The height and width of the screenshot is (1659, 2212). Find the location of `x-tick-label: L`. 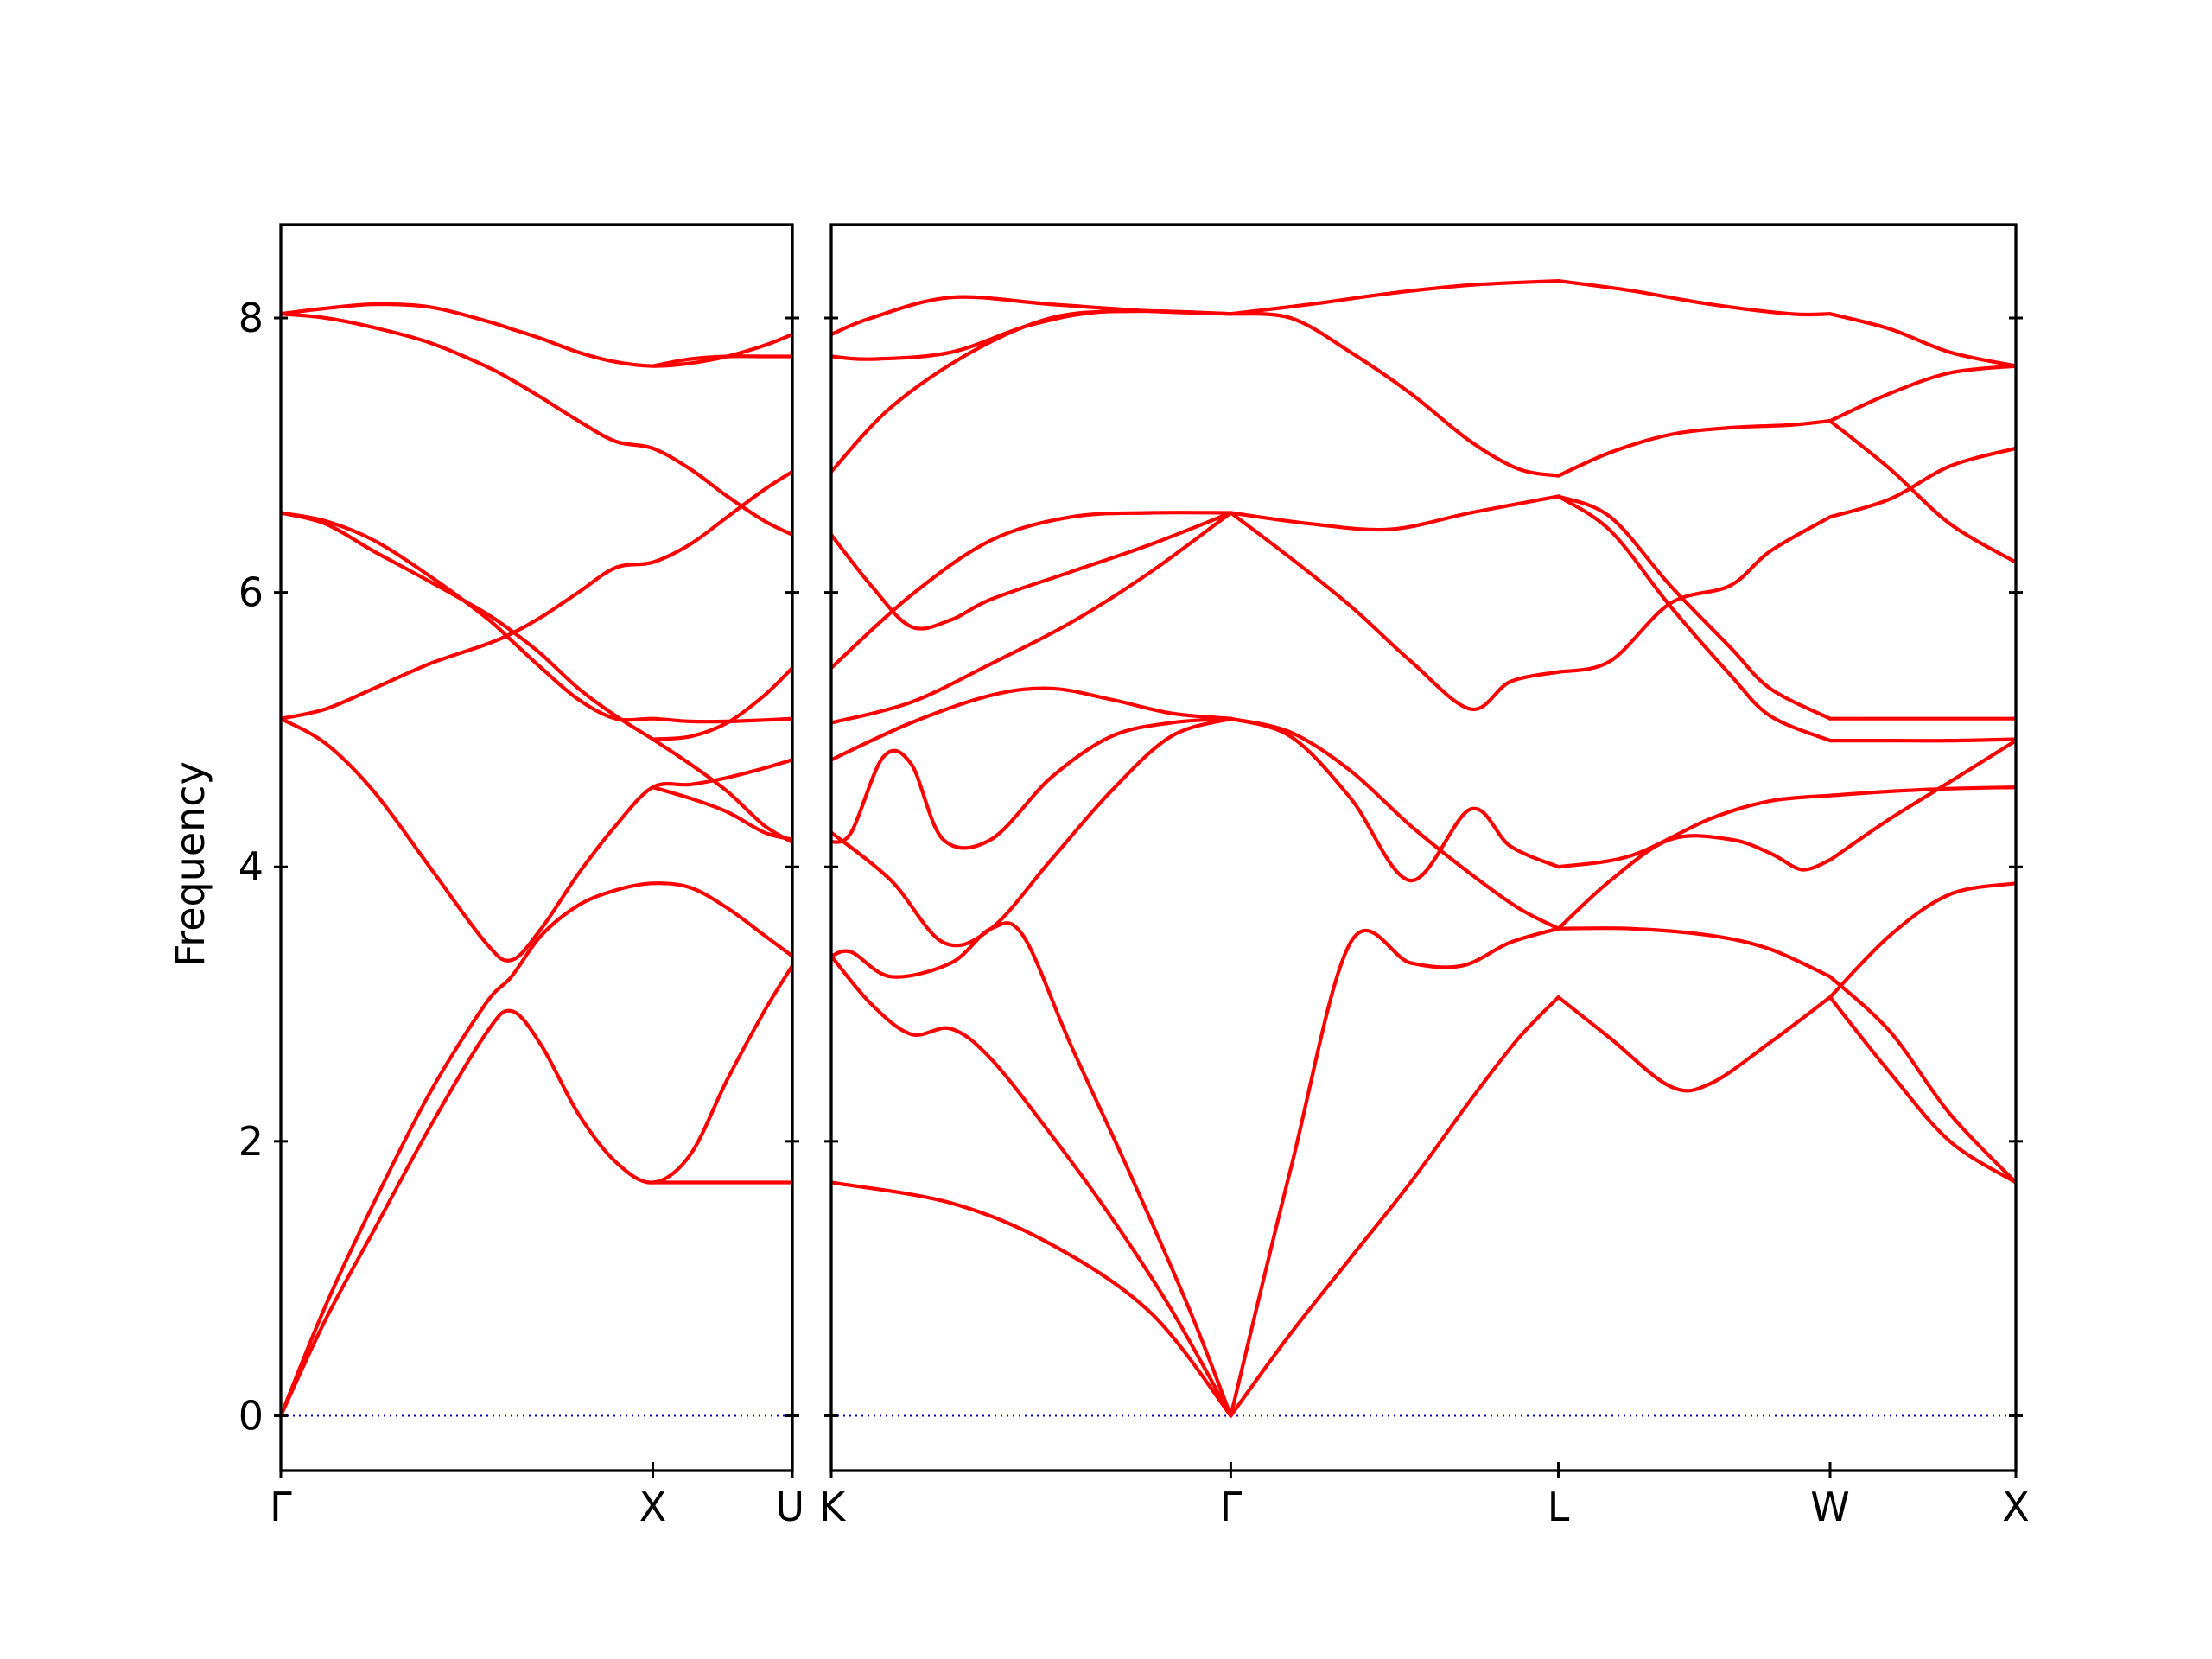

x-tick-label: L is located at coordinates (1559, 1507).